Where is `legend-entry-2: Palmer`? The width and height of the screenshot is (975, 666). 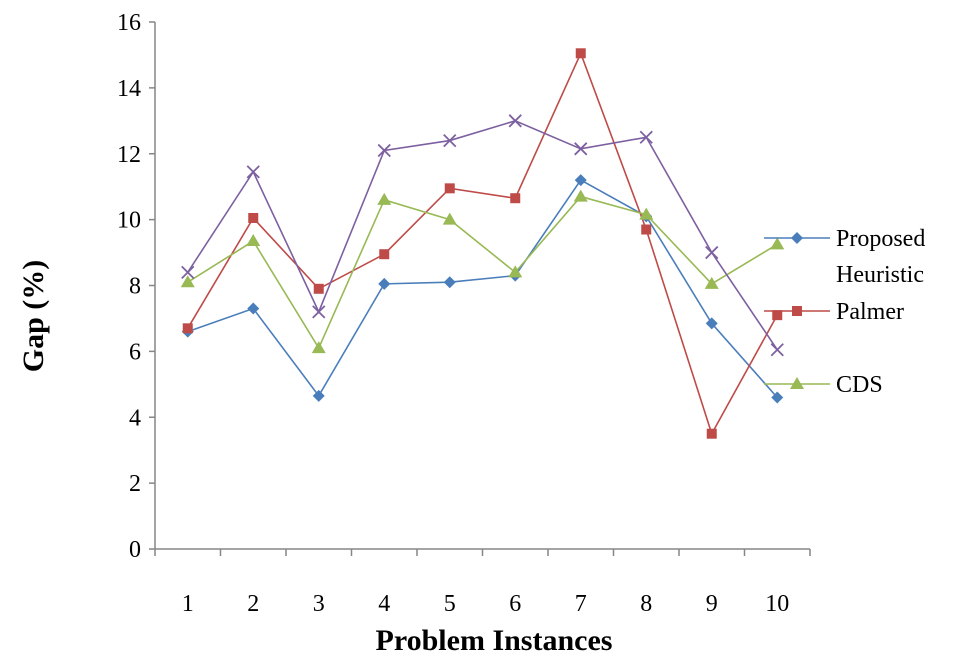 legend-entry-2: Palmer is located at coordinates (834, 312).